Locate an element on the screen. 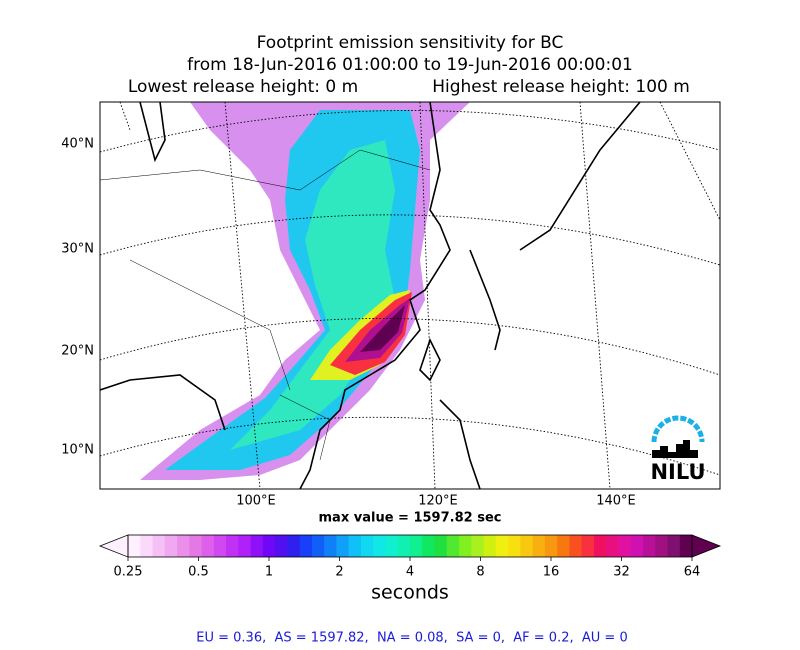  colorbar-tick-label: 0.25 is located at coordinates (128, 572).